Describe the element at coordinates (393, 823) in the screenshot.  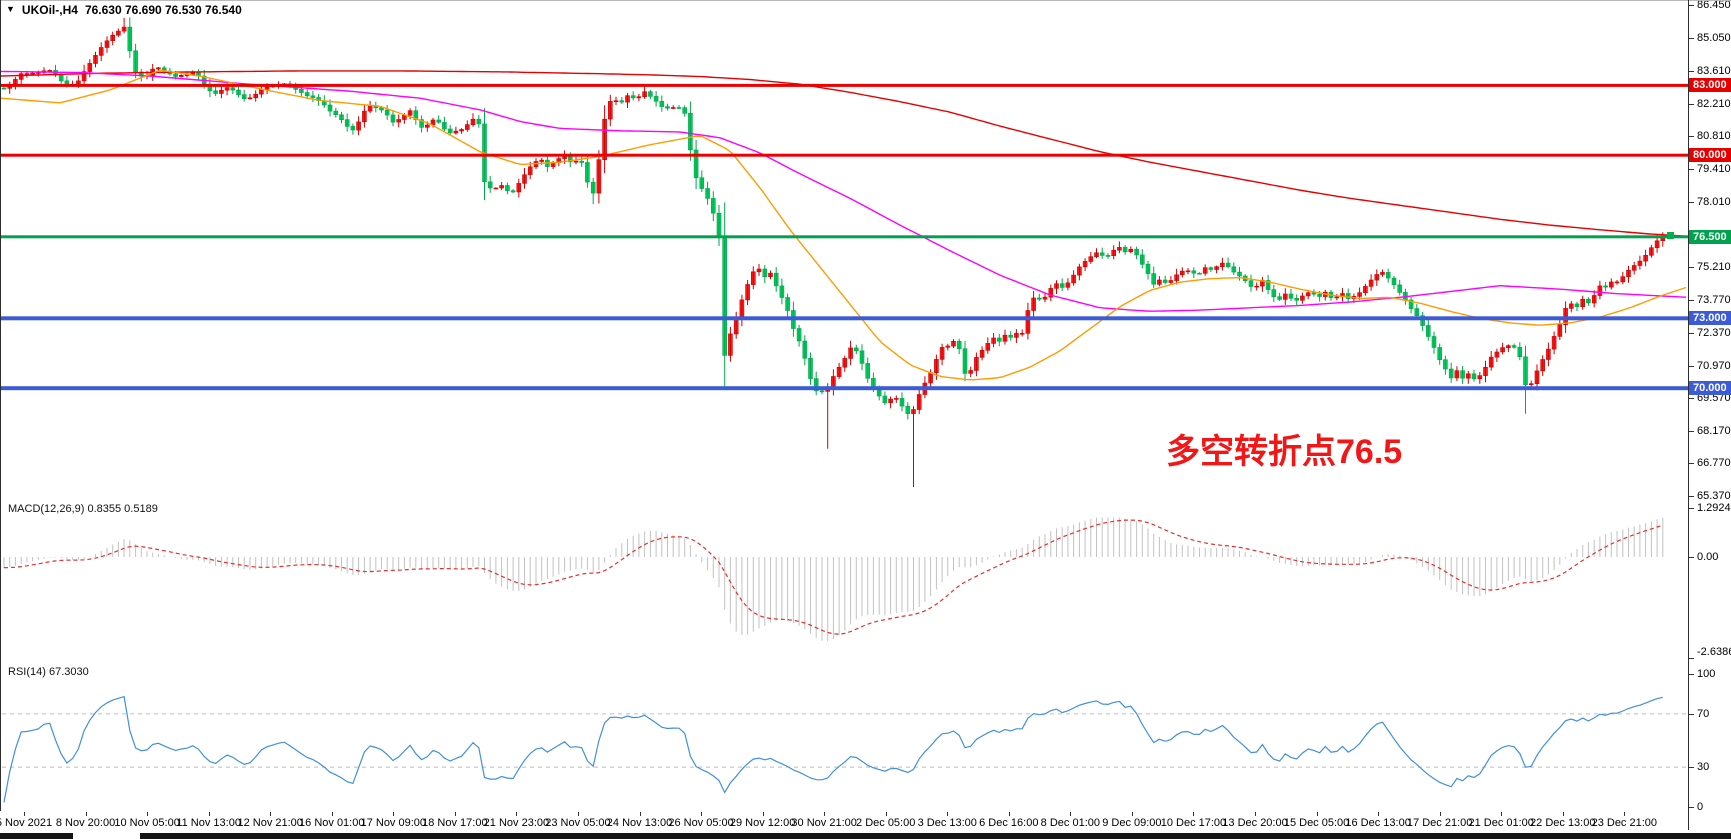
I see `time-tick-label: 17 Nov 09:00` at that location.